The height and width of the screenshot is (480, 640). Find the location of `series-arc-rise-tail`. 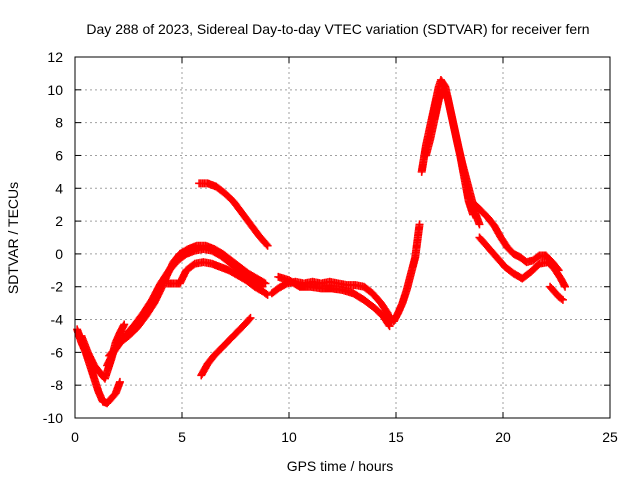

series-arc-rise-tail is located at coordinates (217, 278).